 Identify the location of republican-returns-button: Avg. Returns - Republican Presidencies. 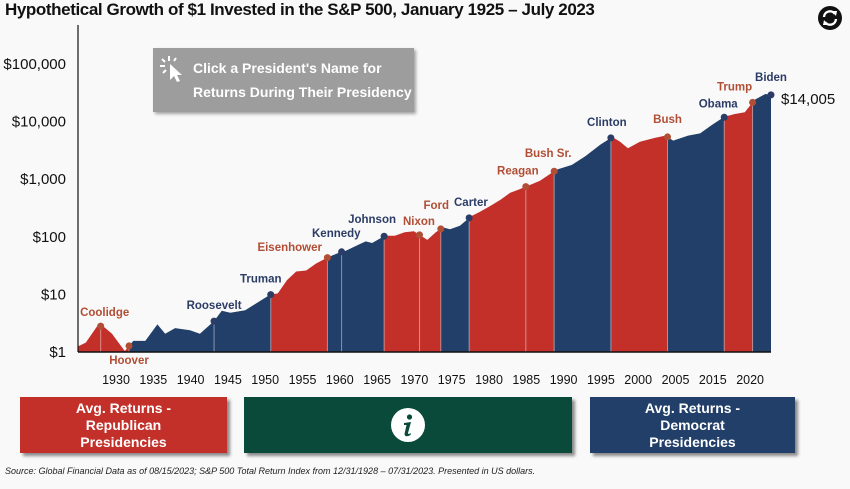
(123, 425).